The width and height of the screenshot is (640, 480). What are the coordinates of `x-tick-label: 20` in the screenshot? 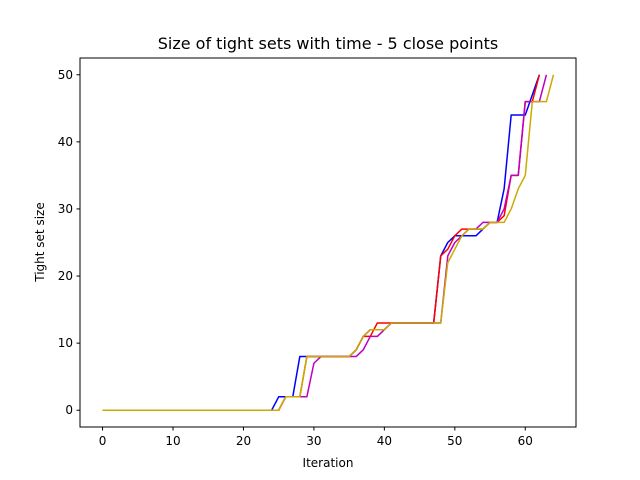 It's located at (243, 441).